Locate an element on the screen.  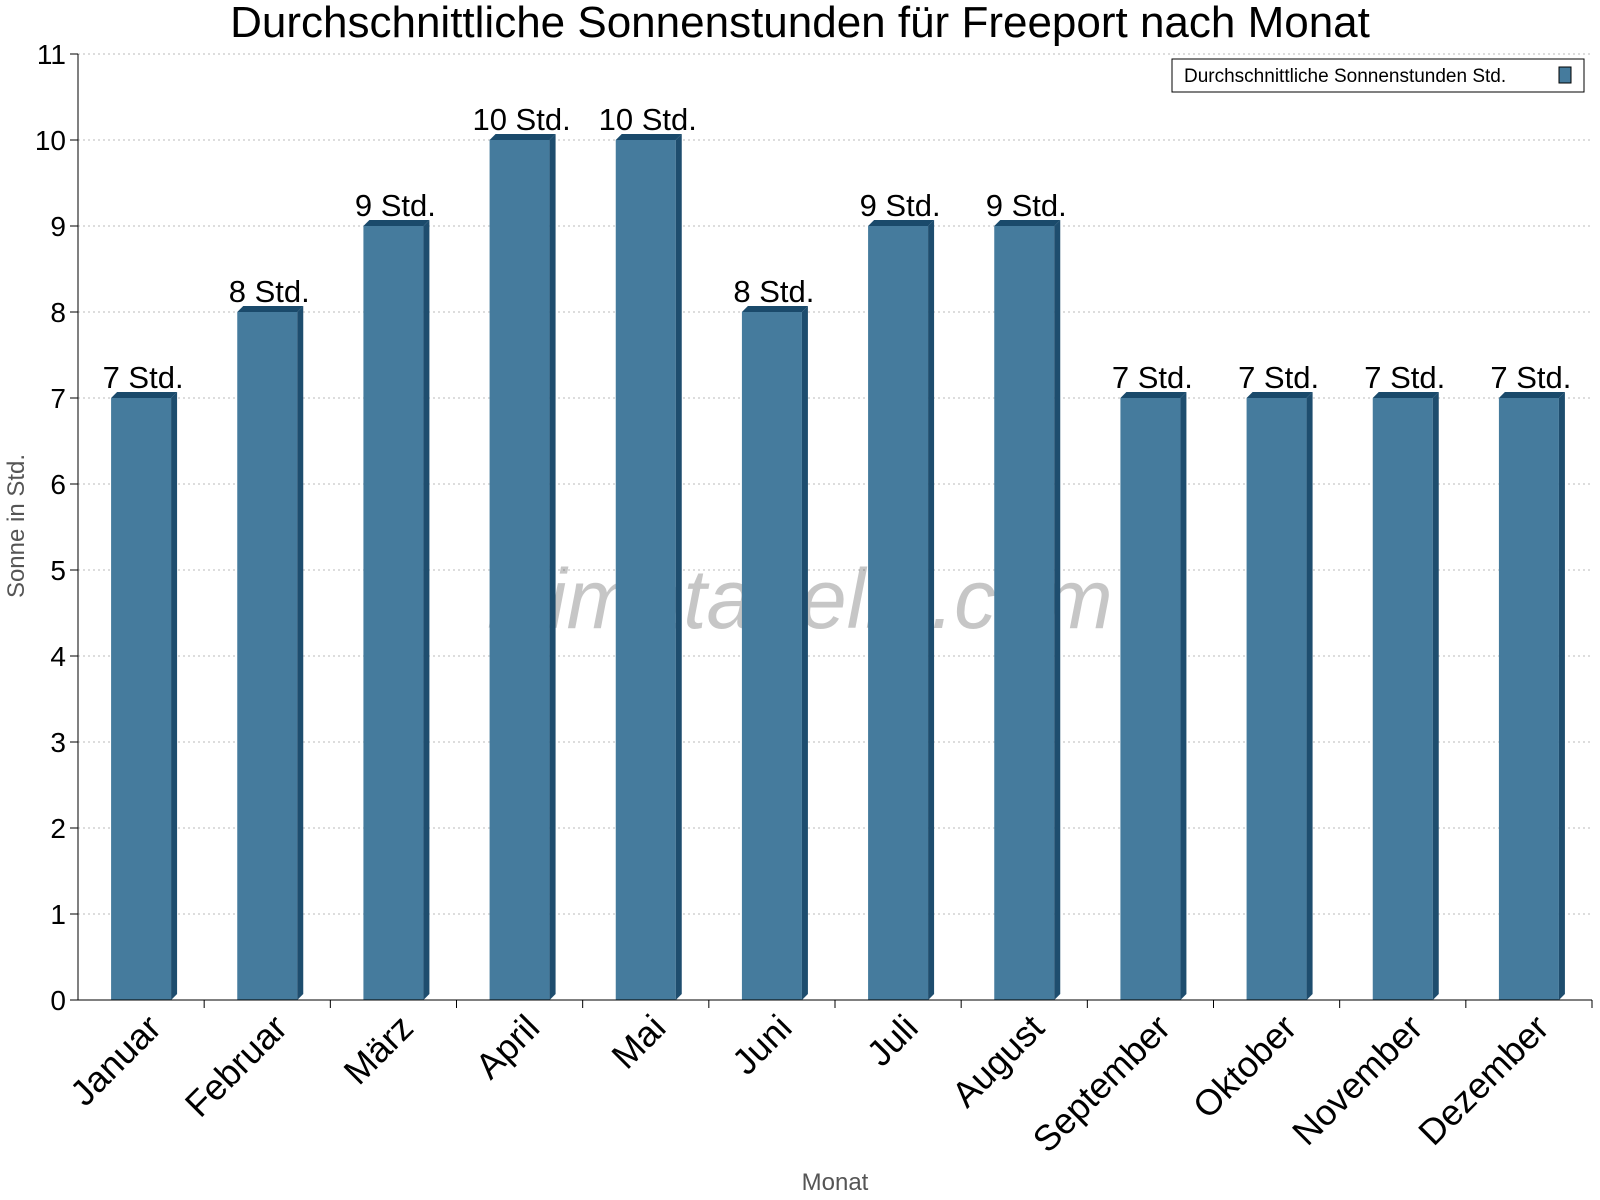
x-tick-label: März is located at coordinates (379, 1050).